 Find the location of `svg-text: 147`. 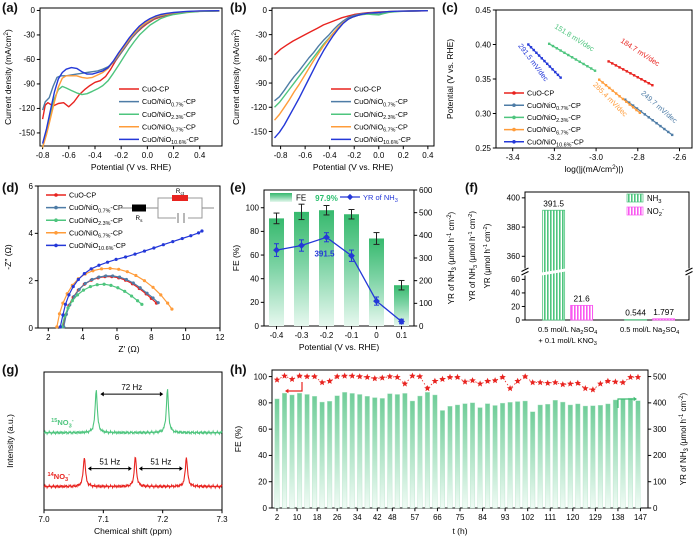

svg-text: 147 is located at coordinates (640, 517).